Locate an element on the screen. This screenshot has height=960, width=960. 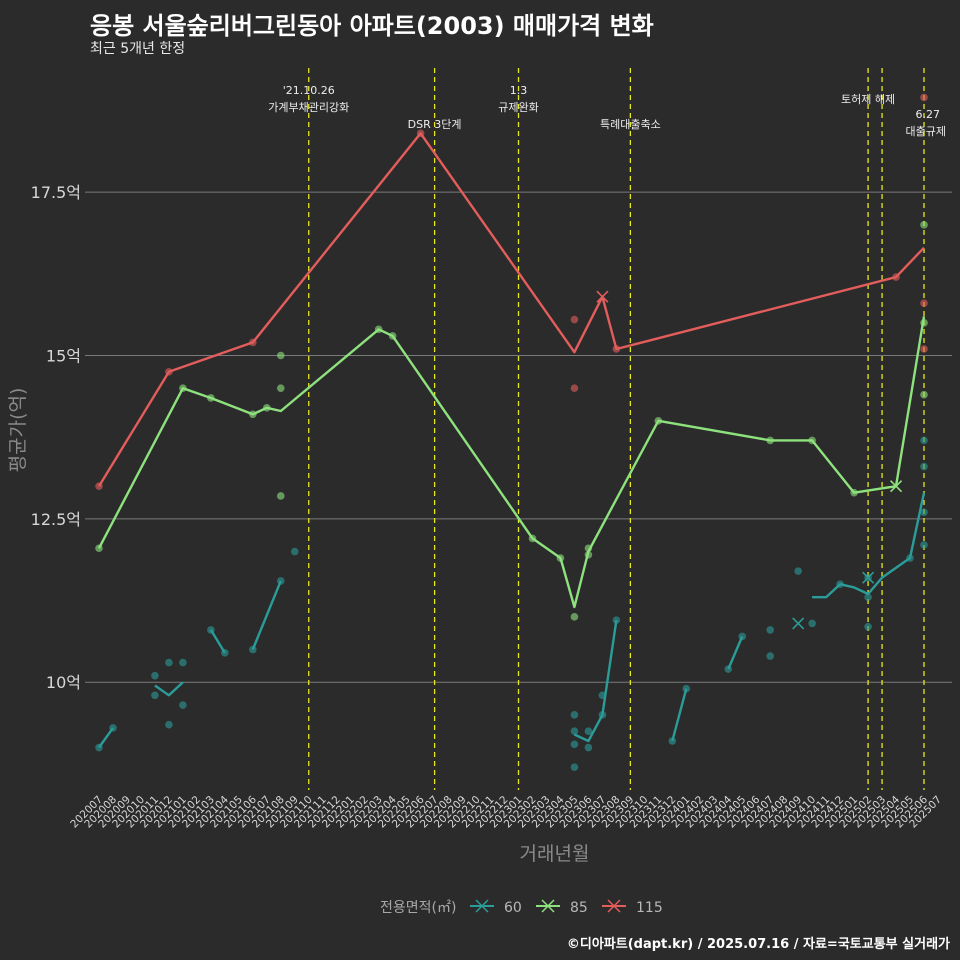
event-label: 6.27 is located at coordinates (928, 114).